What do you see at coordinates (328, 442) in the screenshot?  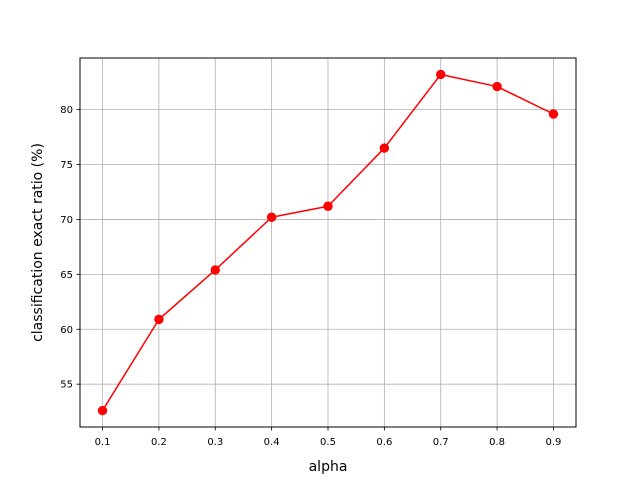 I see `x-tick-label: 0.5` at bounding box center [328, 442].